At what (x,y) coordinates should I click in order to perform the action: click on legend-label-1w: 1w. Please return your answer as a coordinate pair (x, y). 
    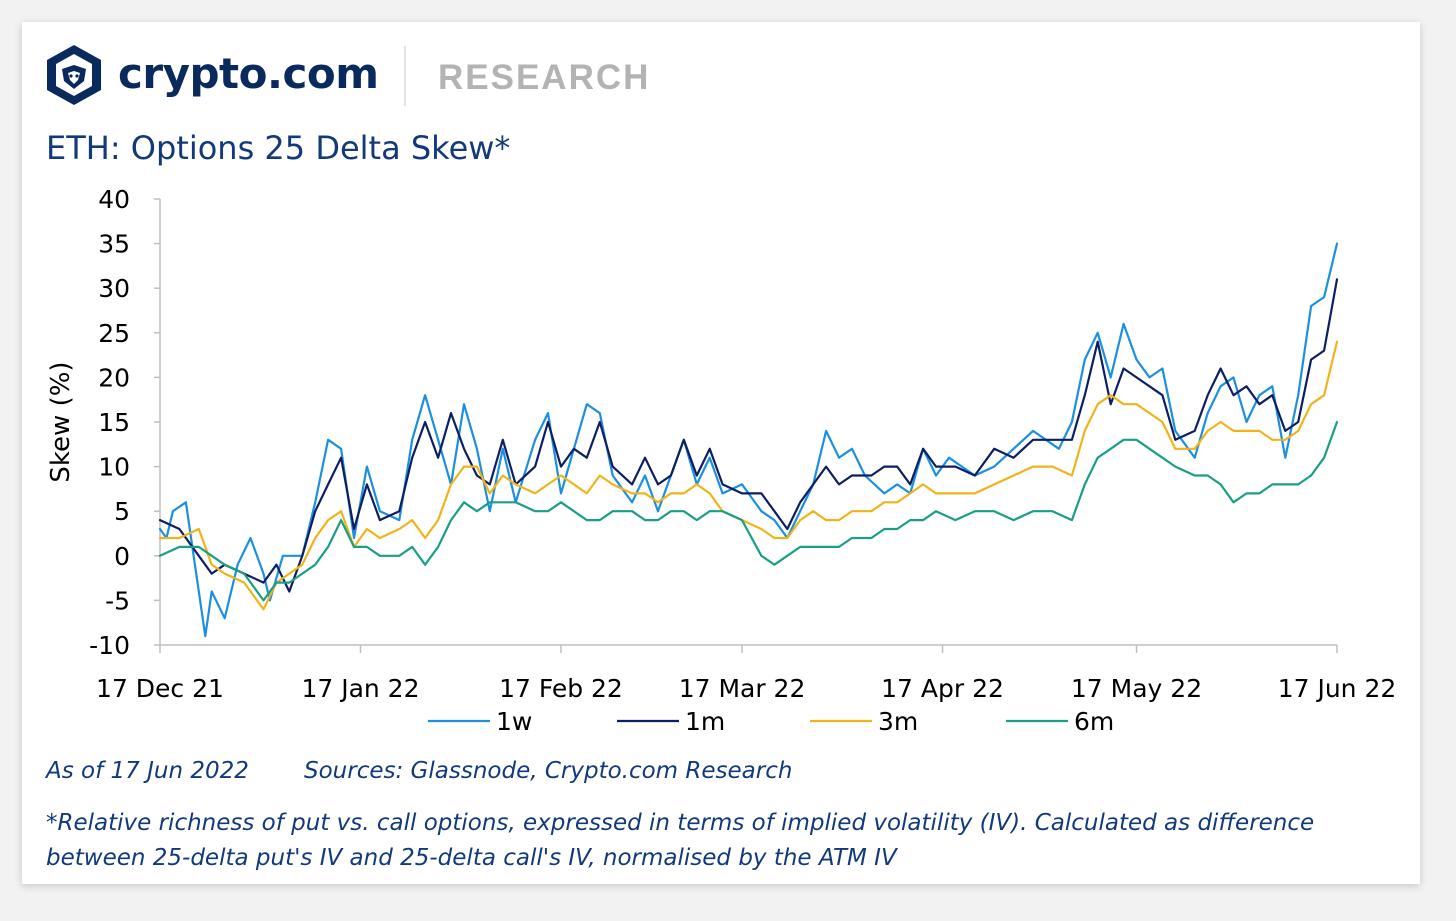
    Looking at the image, I should click on (514, 721).